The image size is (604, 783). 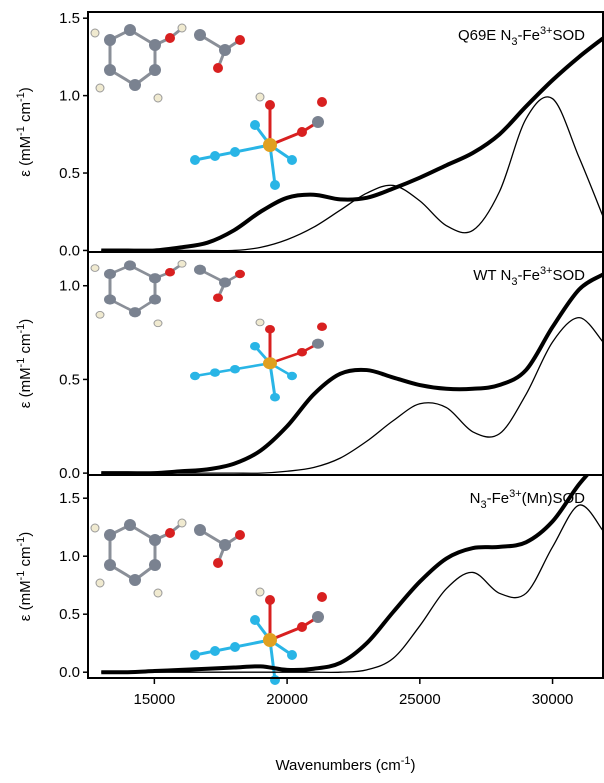 What do you see at coordinates (484, 35) in the screenshot?
I see `panel-label-part: Q69E N` at bounding box center [484, 35].